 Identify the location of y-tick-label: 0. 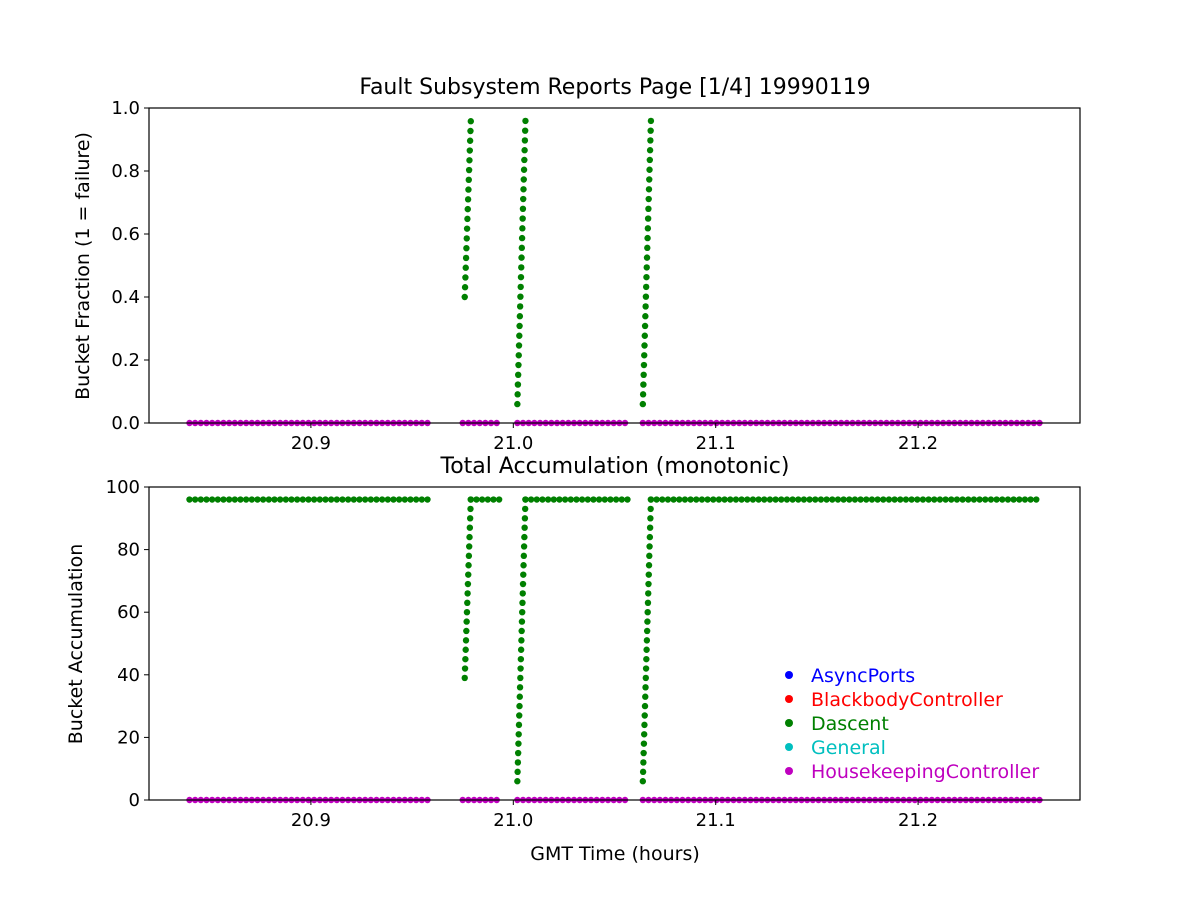
(134, 800).